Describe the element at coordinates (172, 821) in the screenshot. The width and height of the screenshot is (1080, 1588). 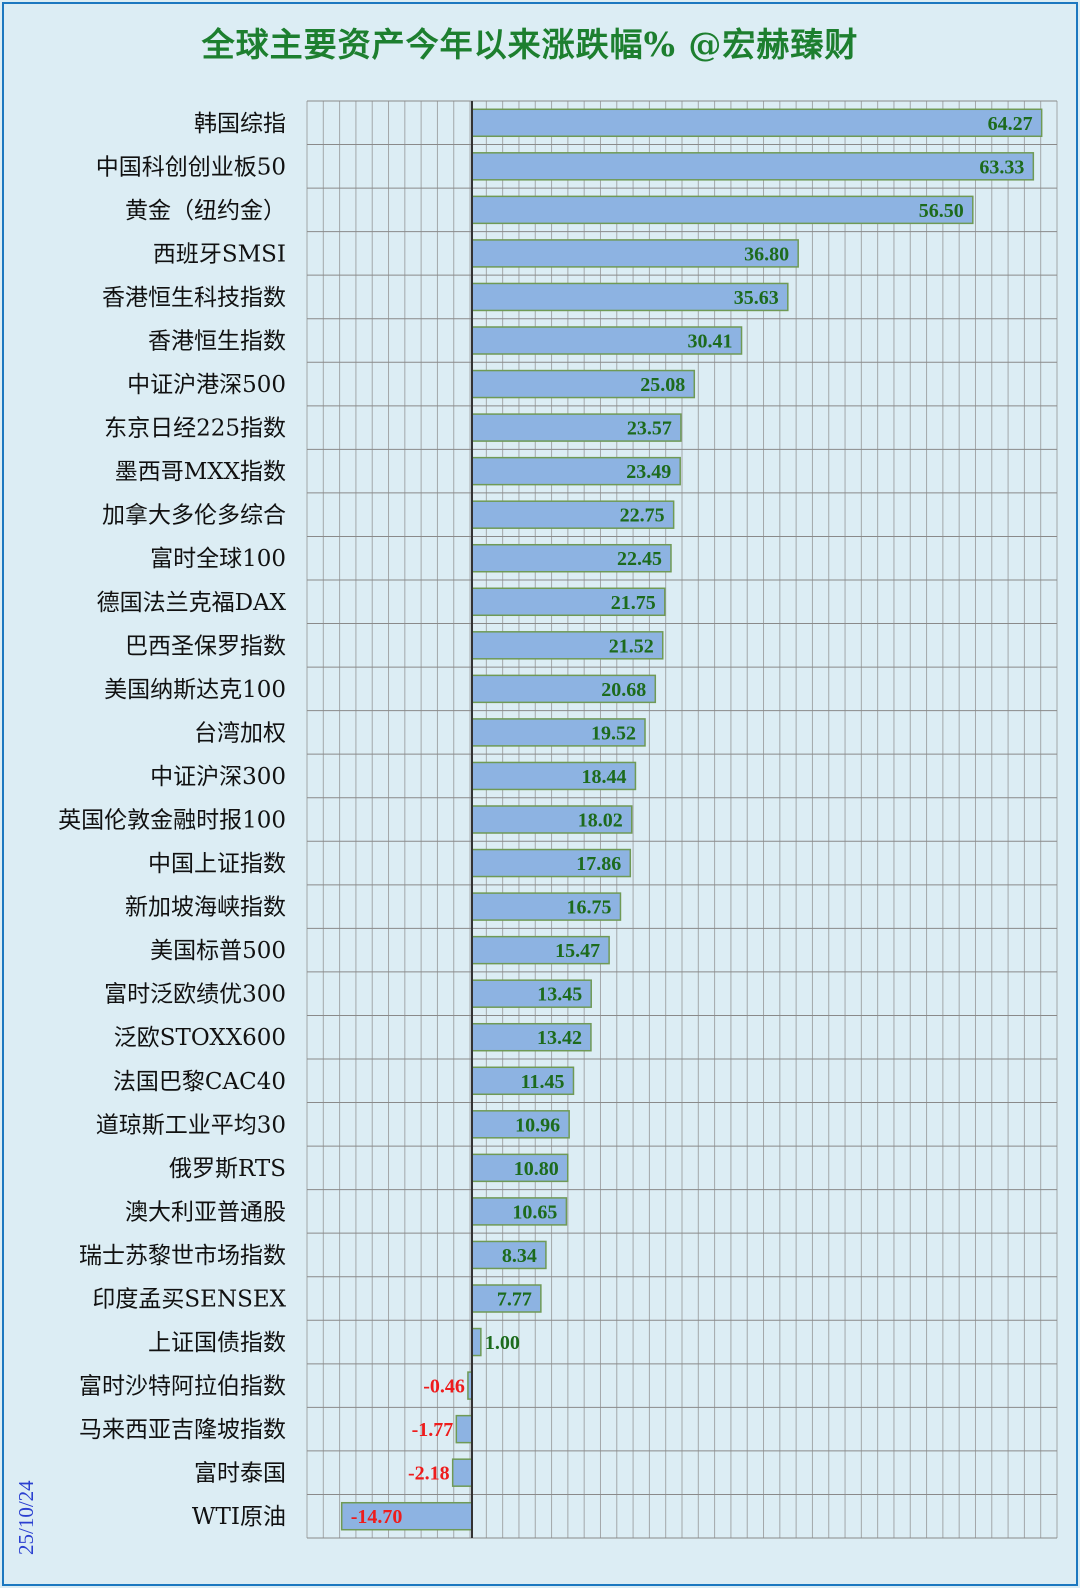
I see `category-label: 英国伦敦金融时报100` at that location.